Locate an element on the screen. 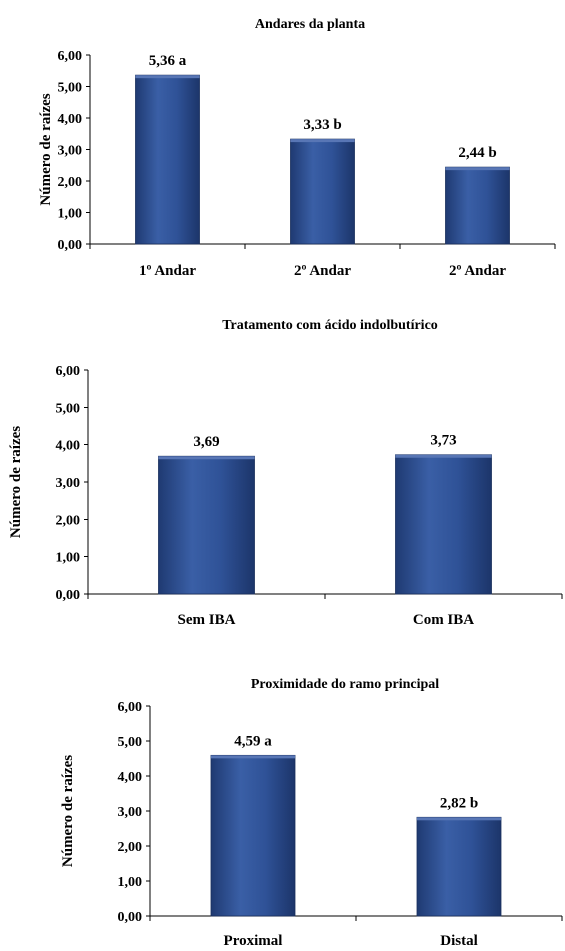  category-label: Distal is located at coordinates (459, 941).